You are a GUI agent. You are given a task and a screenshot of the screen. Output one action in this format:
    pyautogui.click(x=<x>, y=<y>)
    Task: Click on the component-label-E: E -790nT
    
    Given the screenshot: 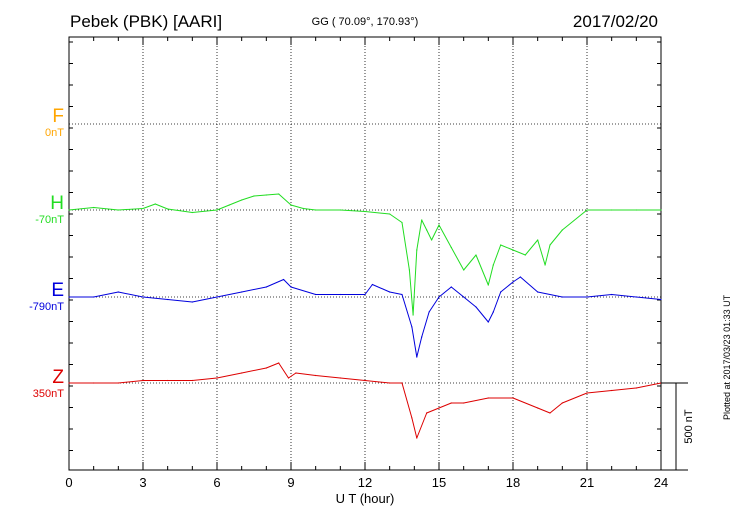 What is the action you would take?
    pyautogui.click(x=46, y=297)
    